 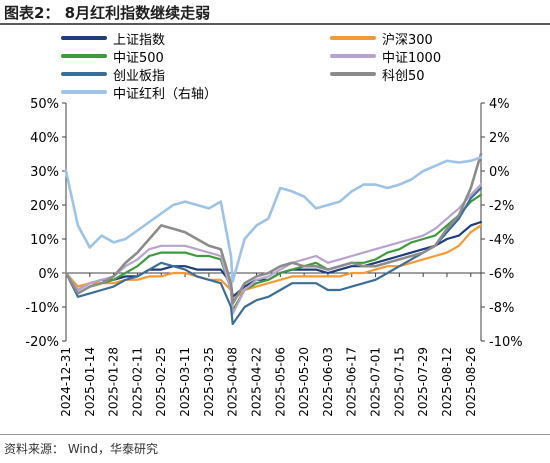 What do you see at coordinates (501, 240) in the screenshot?
I see `right-y-tick-label: -4%` at bounding box center [501, 240].